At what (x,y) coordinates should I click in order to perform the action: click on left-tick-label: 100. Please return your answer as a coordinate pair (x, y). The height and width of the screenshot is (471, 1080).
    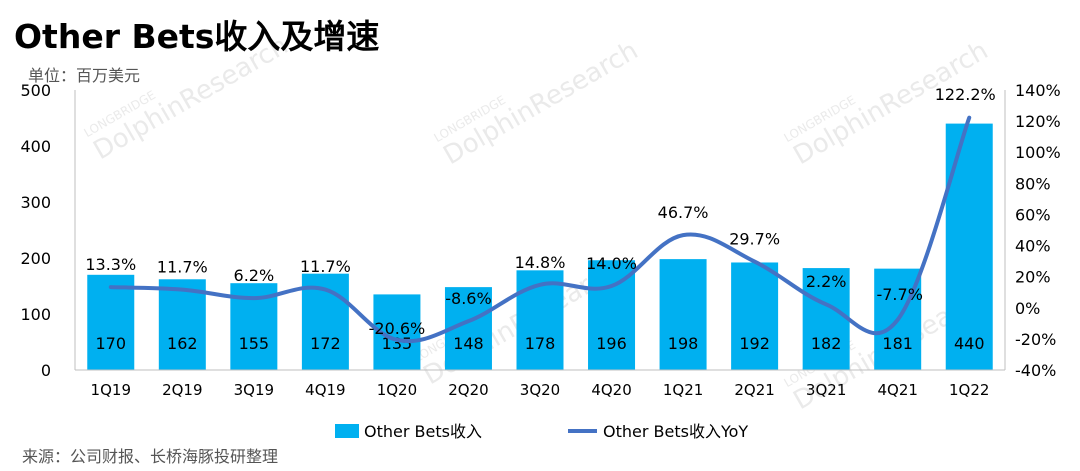
    Looking at the image, I should click on (35, 314).